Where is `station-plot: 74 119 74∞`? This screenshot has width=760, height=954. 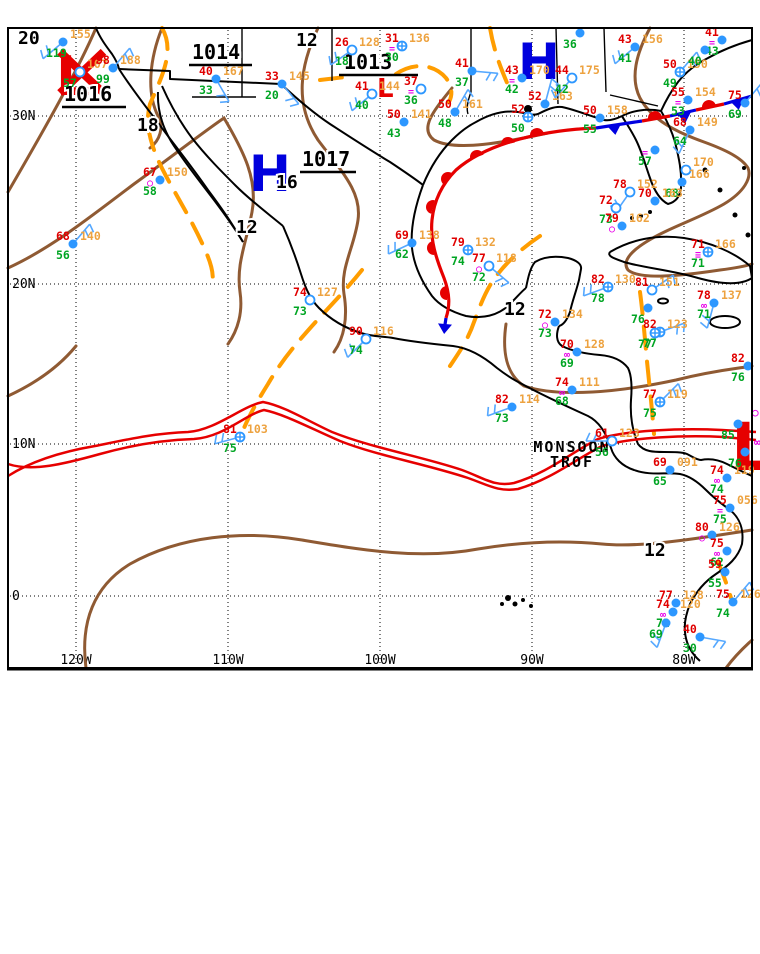
station-plot: 74 119 74∞ is located at coordinates (732, 479).